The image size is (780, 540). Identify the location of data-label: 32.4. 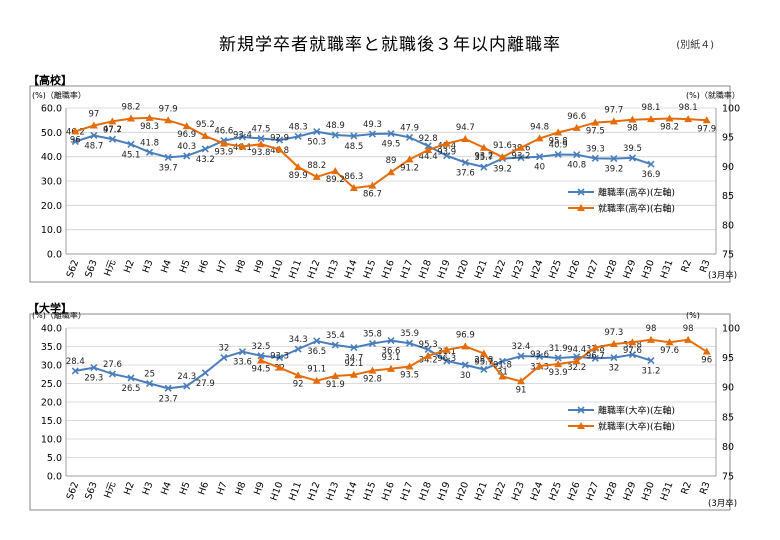
(521, 347).